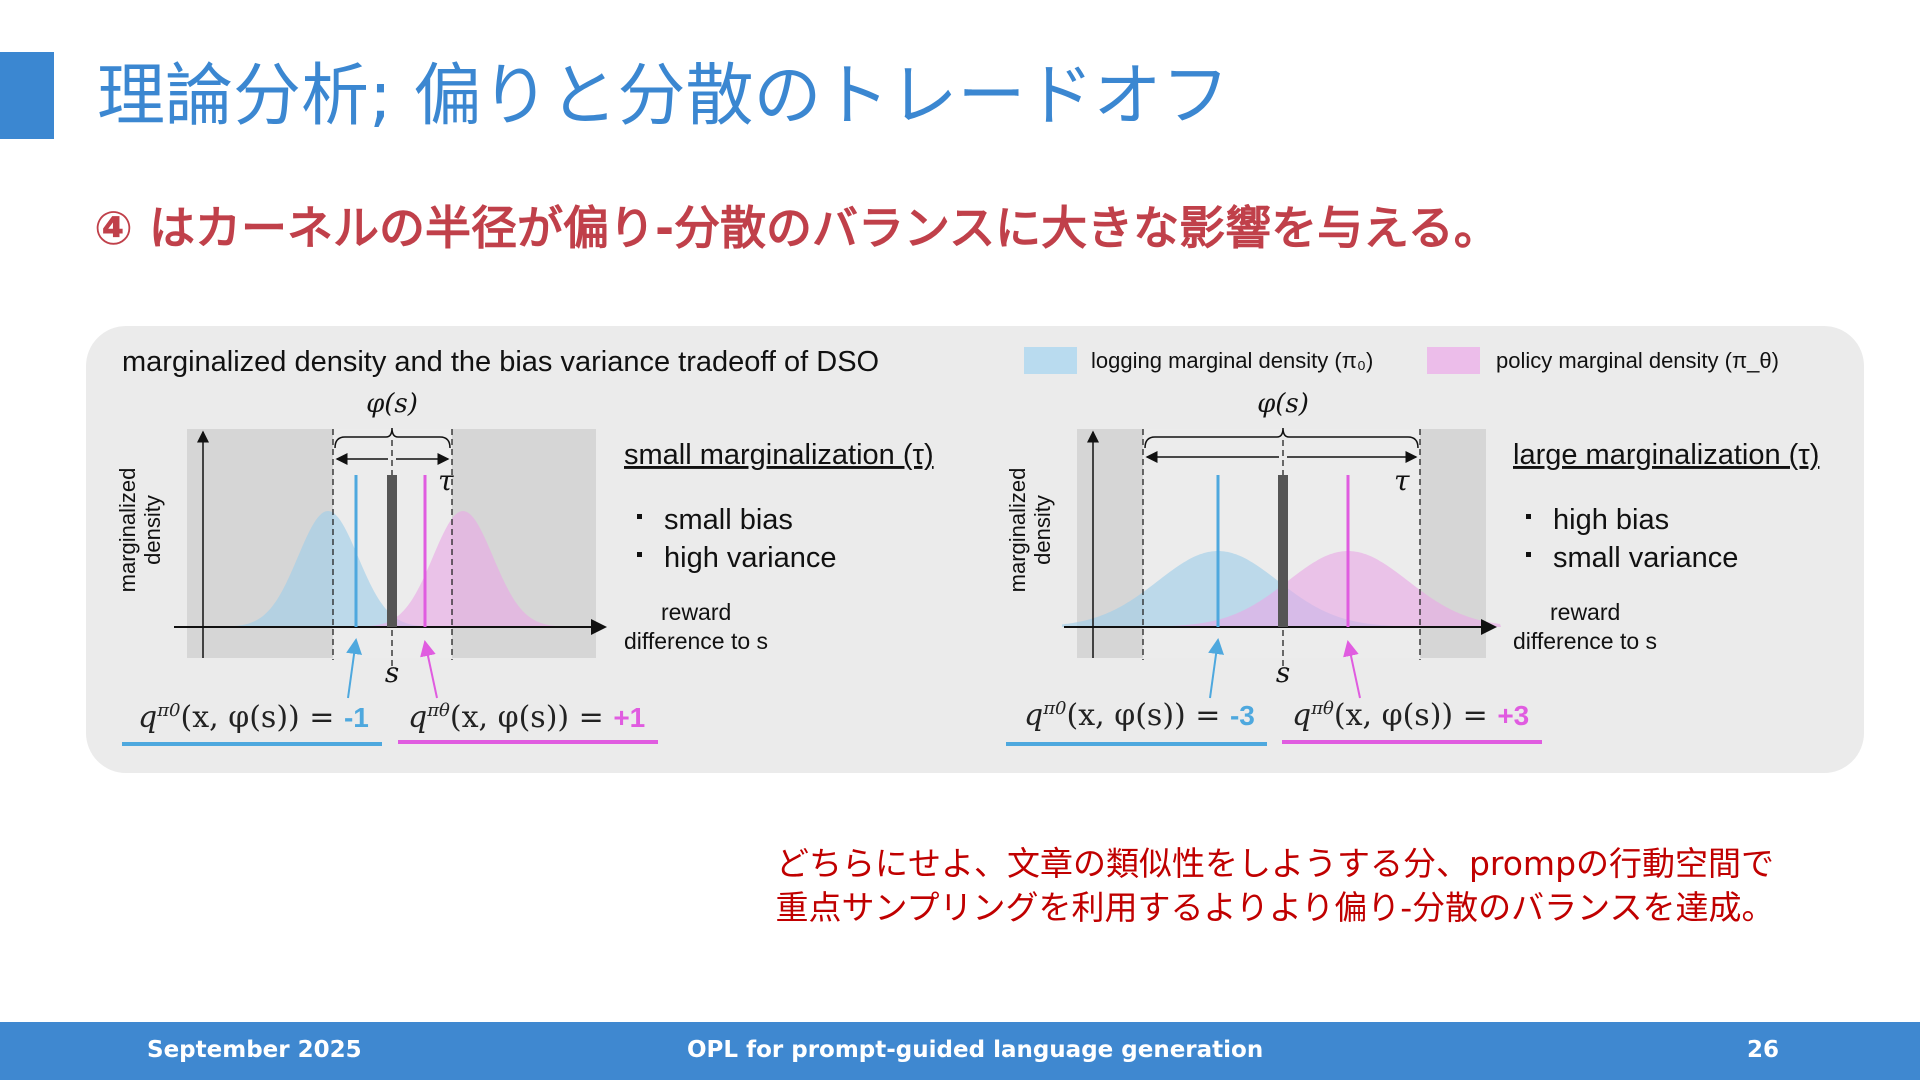 This screenshot has height=1080, width=1920. Describe the element at coordinates (527, 717) in the screenshot. I see `policy-equation-left: qπθ(x, φ(s)) = +1` at that location.